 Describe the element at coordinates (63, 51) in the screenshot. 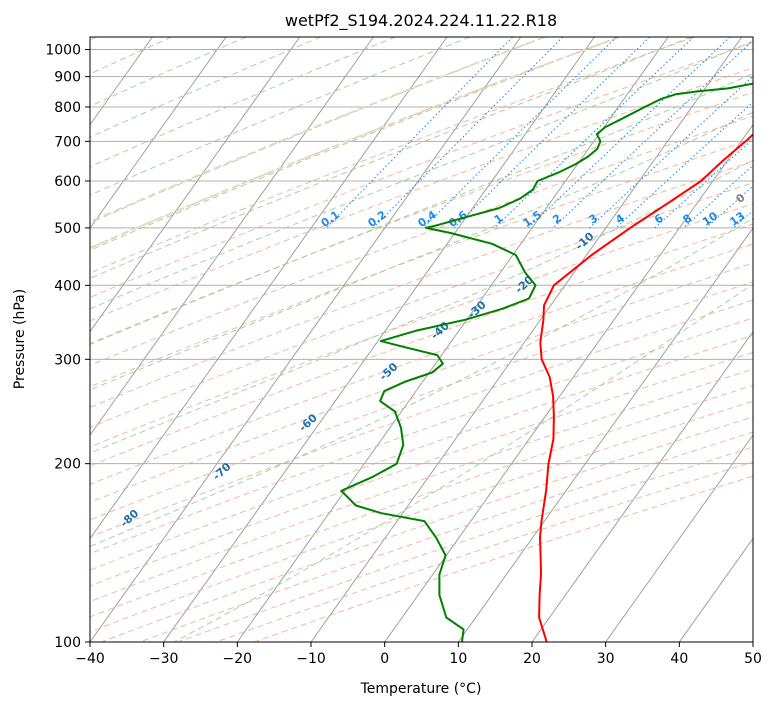

I see `y-tick-label: 1000` at that location.